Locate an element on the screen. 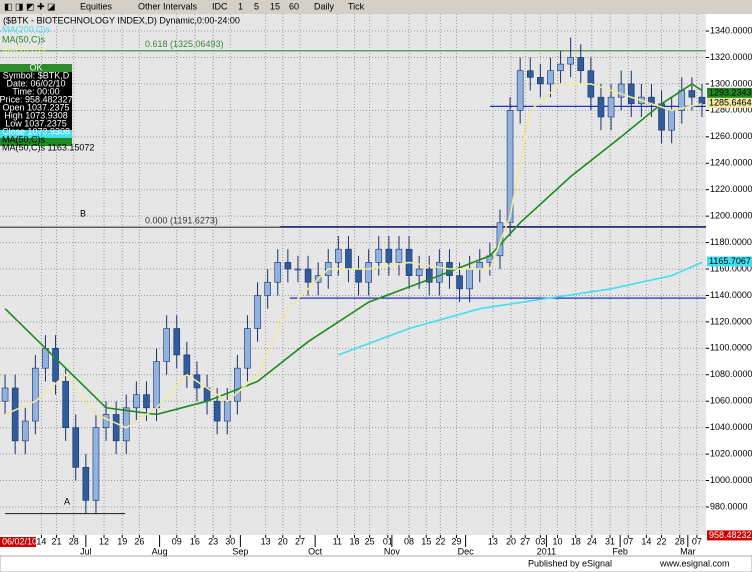 This screenshot has height=572, width=752. y-tick-label: 1100.0000 is located at coordinates (731, 348).